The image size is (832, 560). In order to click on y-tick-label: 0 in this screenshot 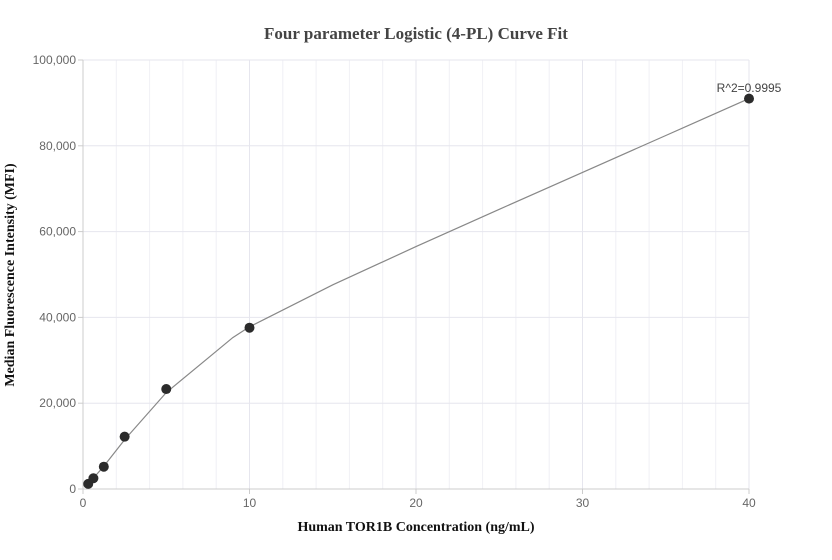, I will do `click(72, 489)`.